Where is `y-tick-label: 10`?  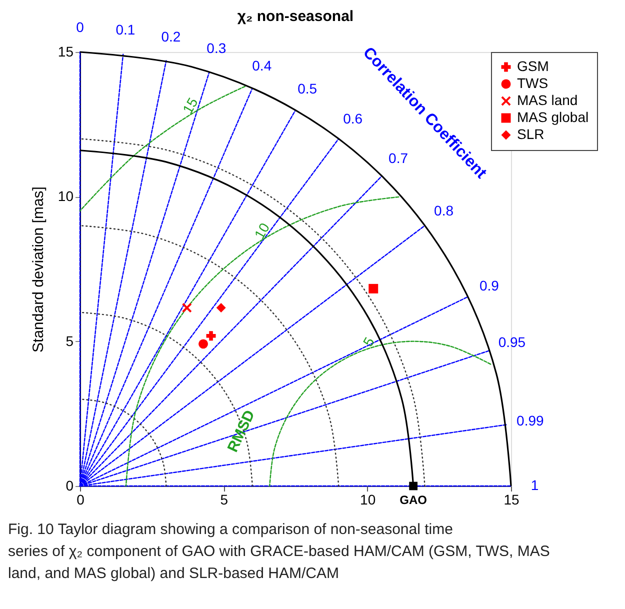
y-tick-label: 10 is located at coordinates (66, 196).